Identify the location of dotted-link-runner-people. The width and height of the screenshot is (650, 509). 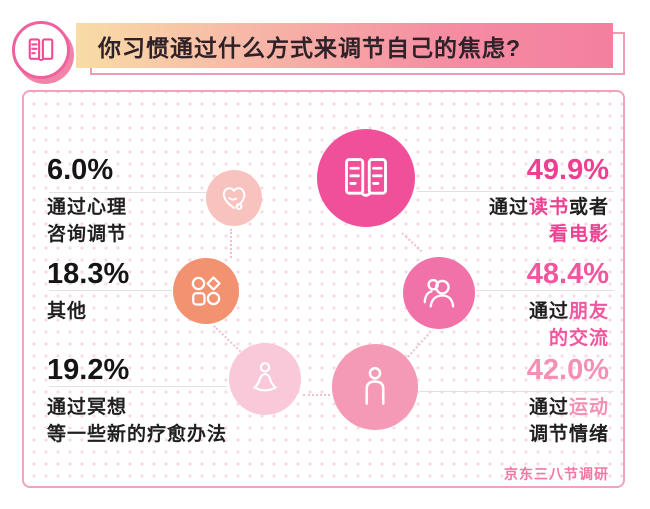
(418, 346).